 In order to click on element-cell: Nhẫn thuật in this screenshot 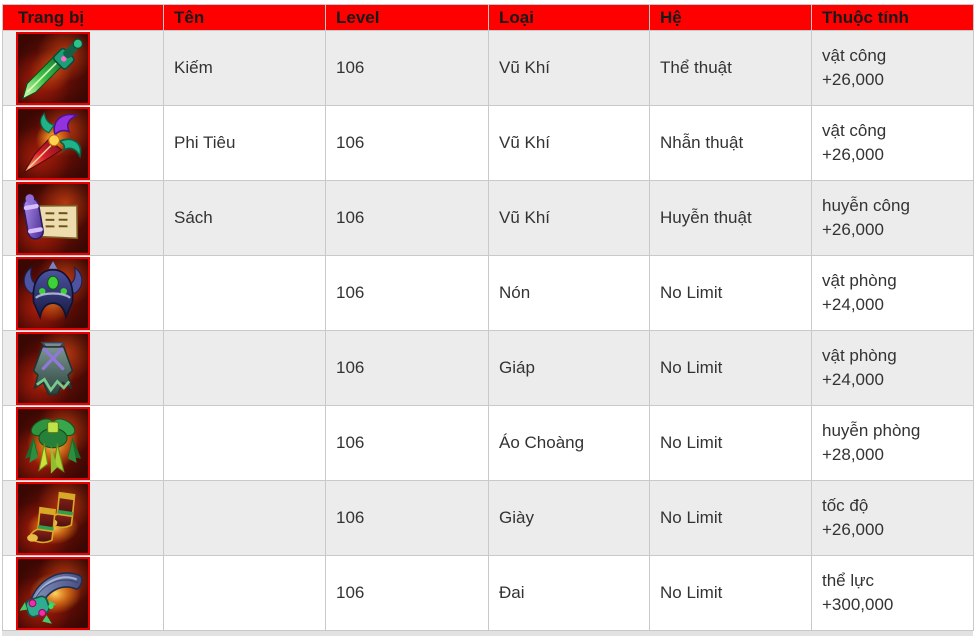, I will do `click(730, 143)`.